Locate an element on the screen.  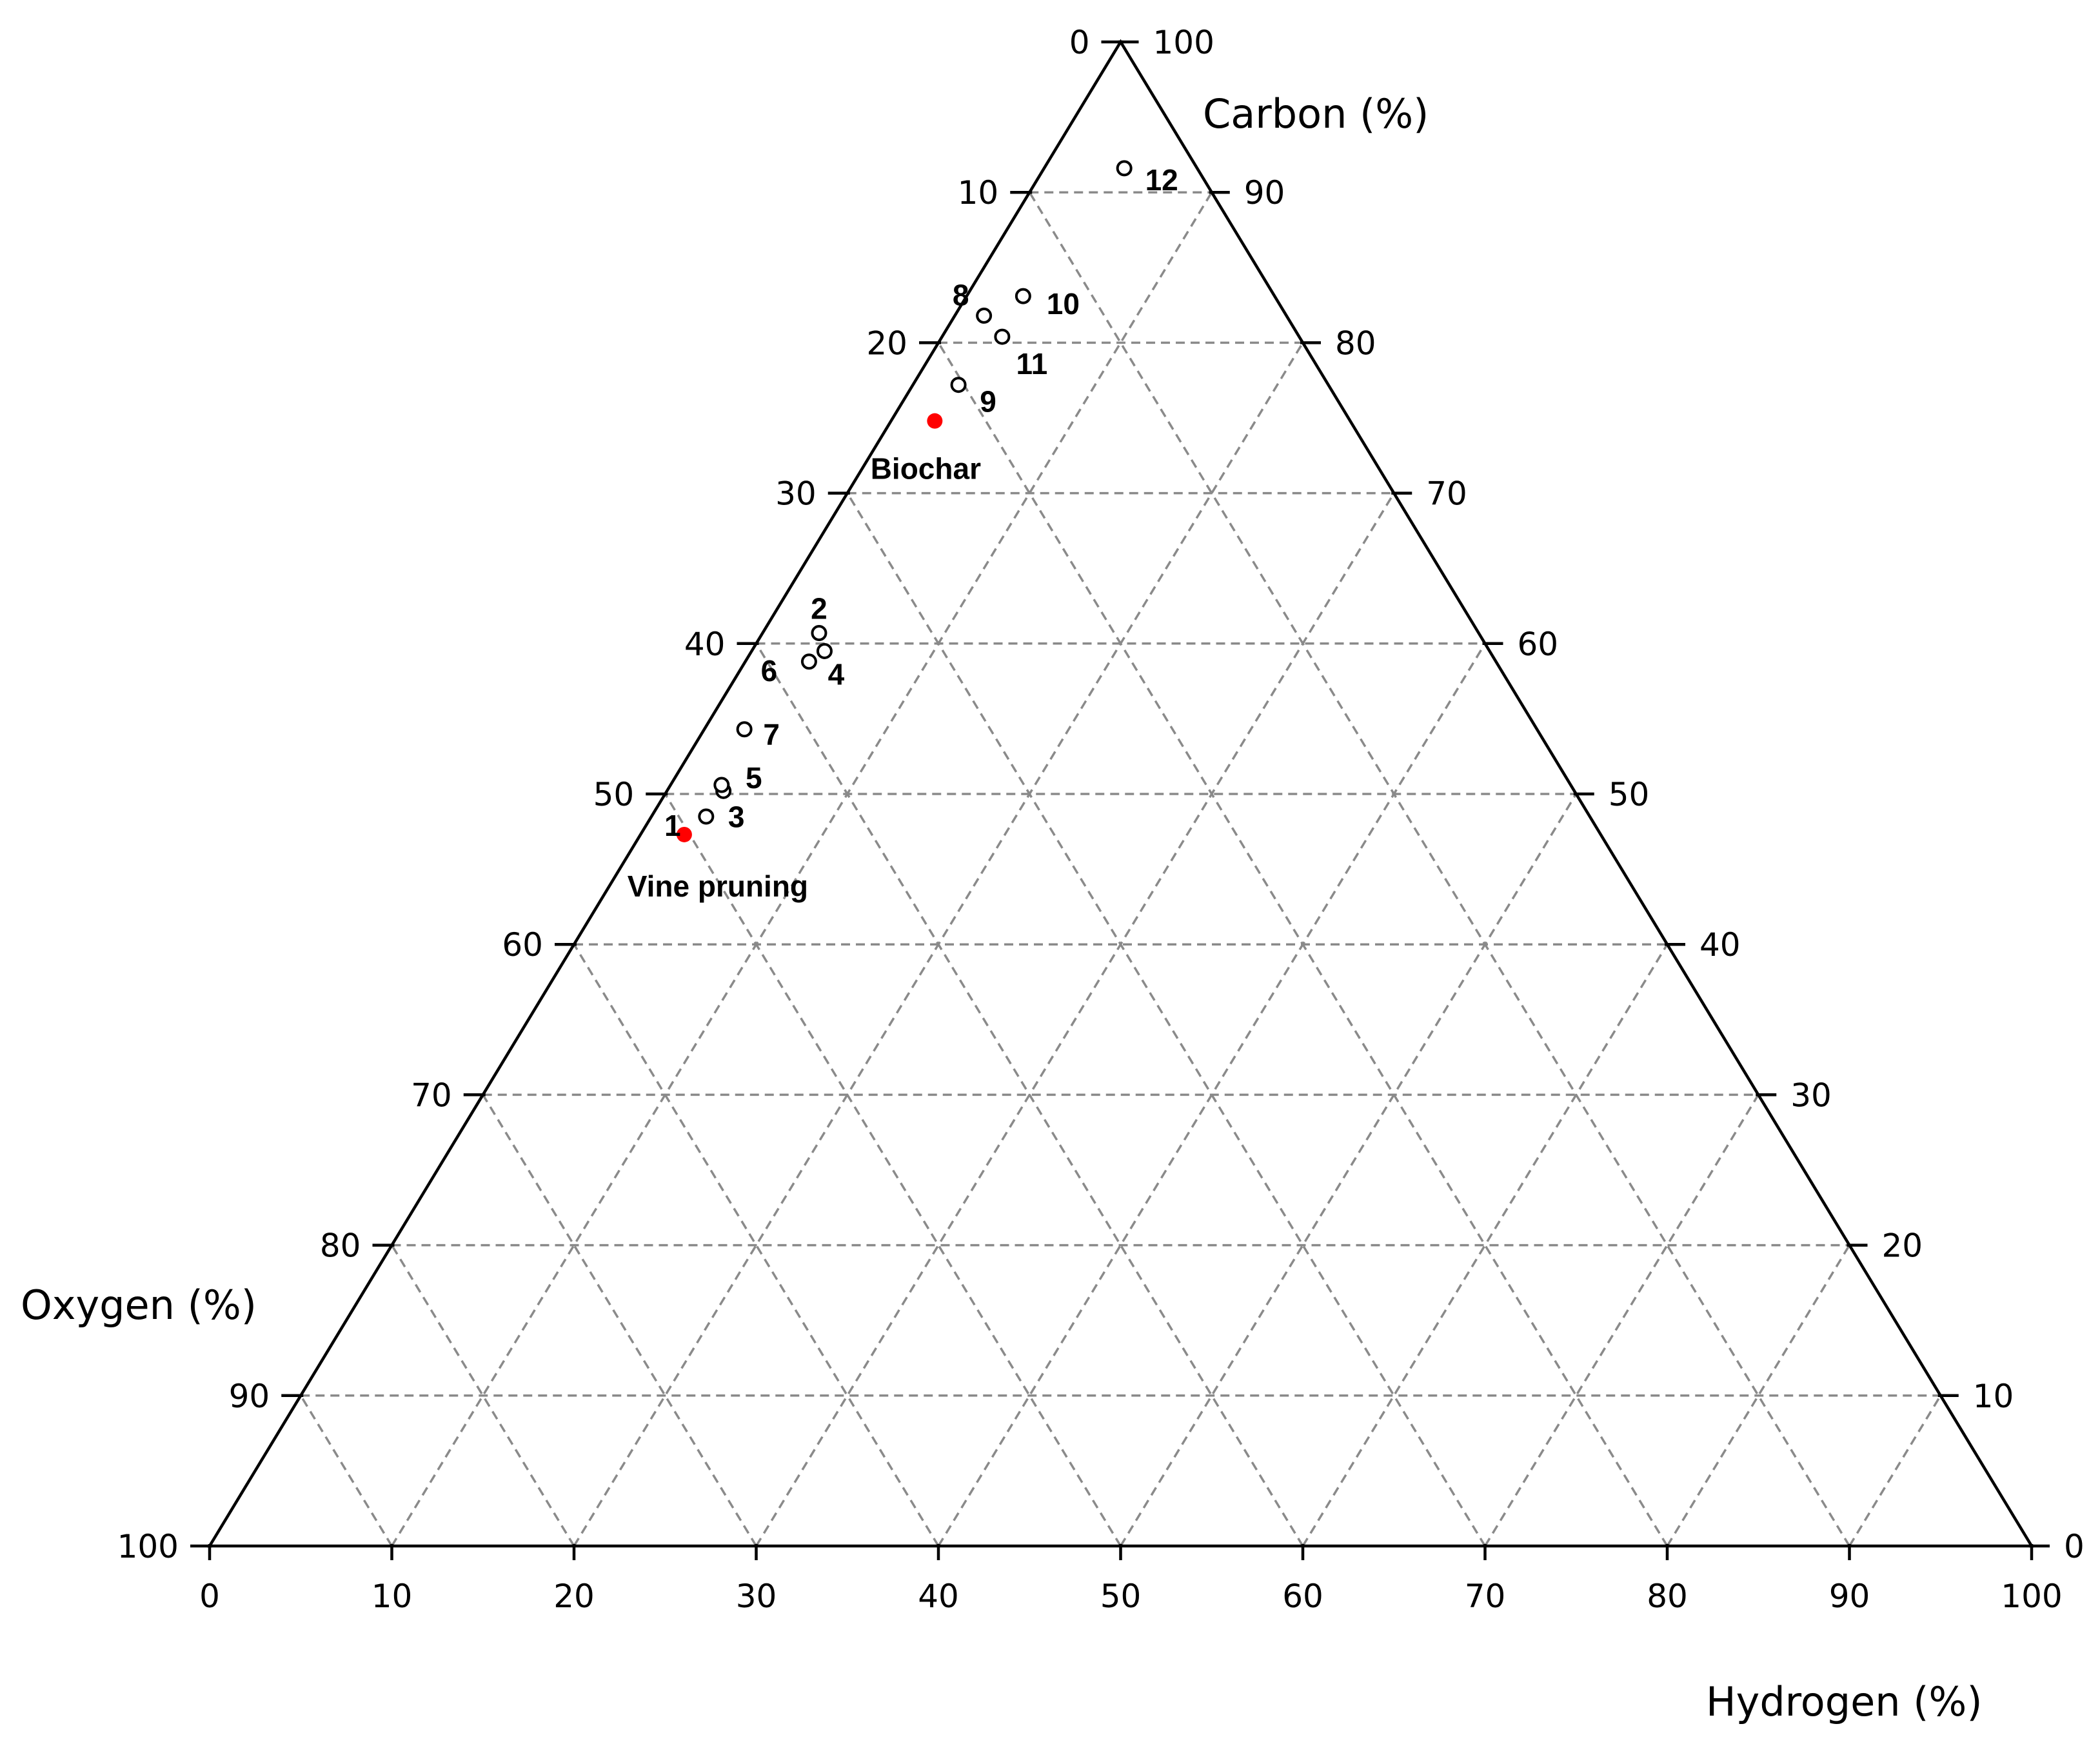
oxygen-tick-label-0: 0 is located at coordinates (1080, 42).